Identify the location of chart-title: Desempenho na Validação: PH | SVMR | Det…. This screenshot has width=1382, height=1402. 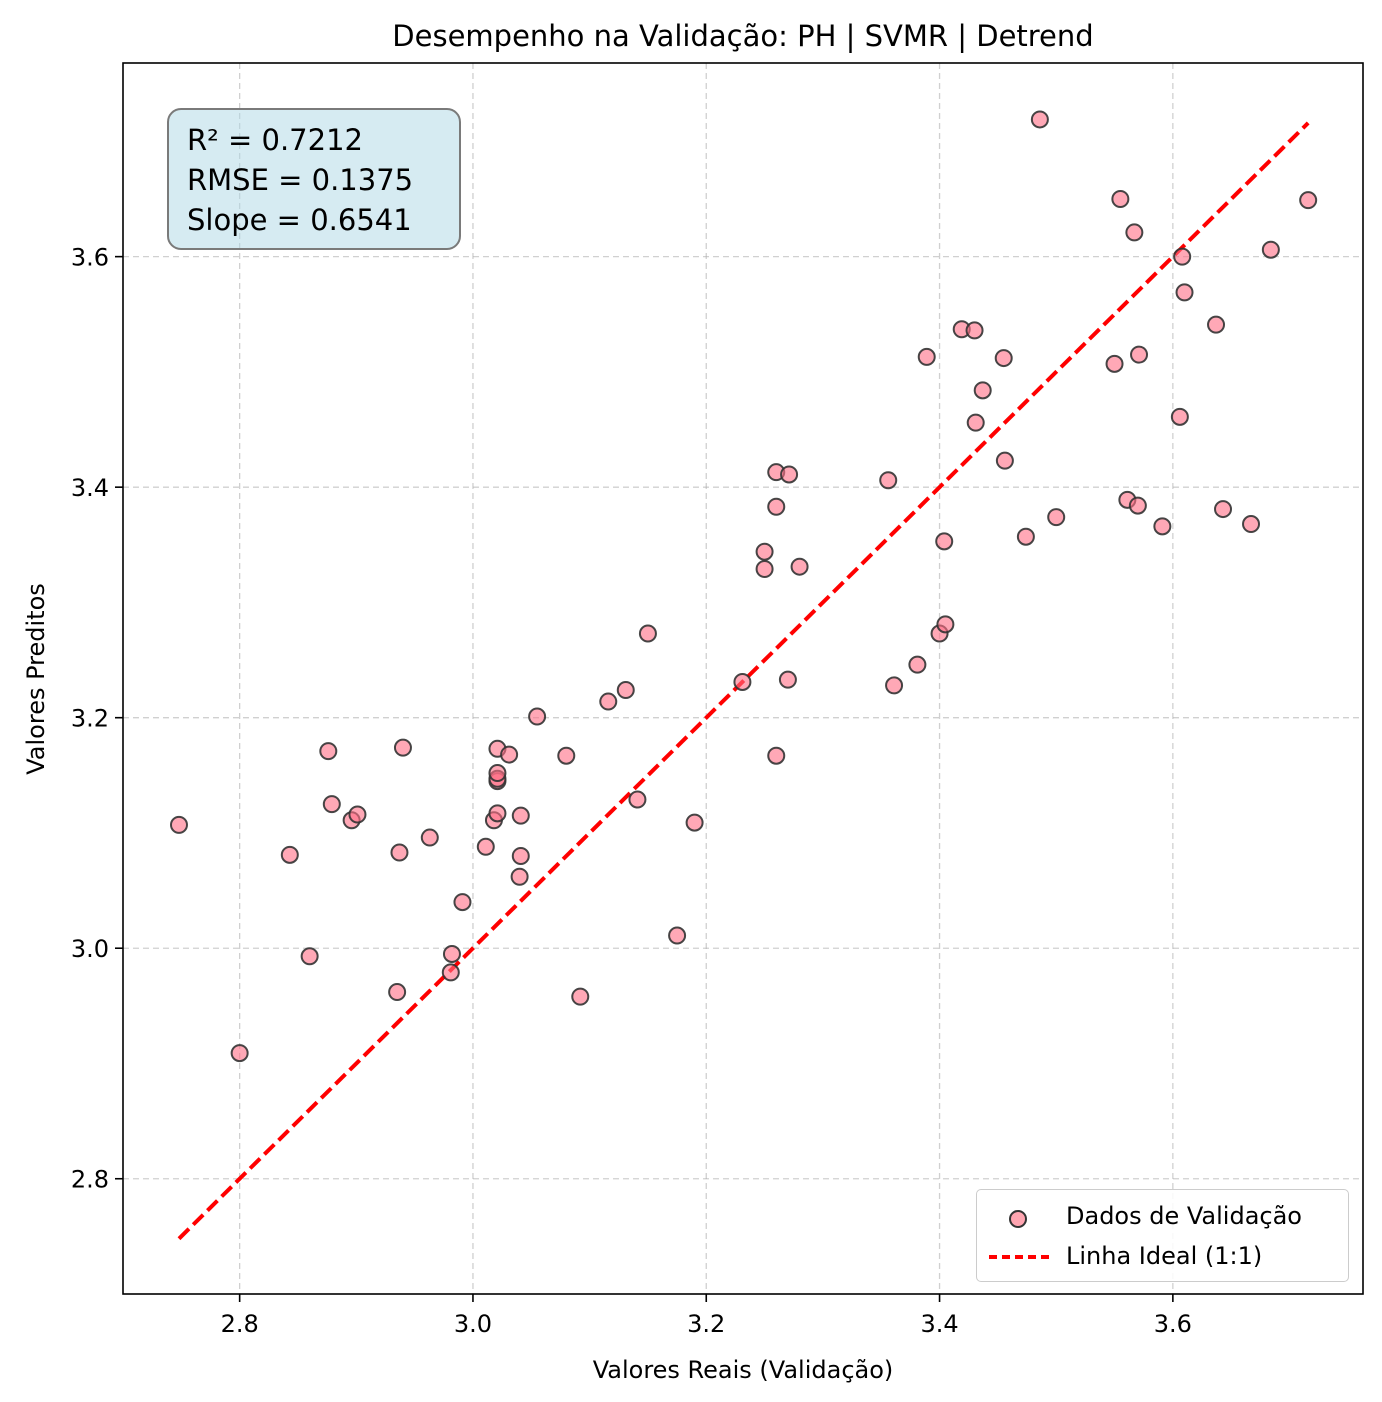
(742, 36).